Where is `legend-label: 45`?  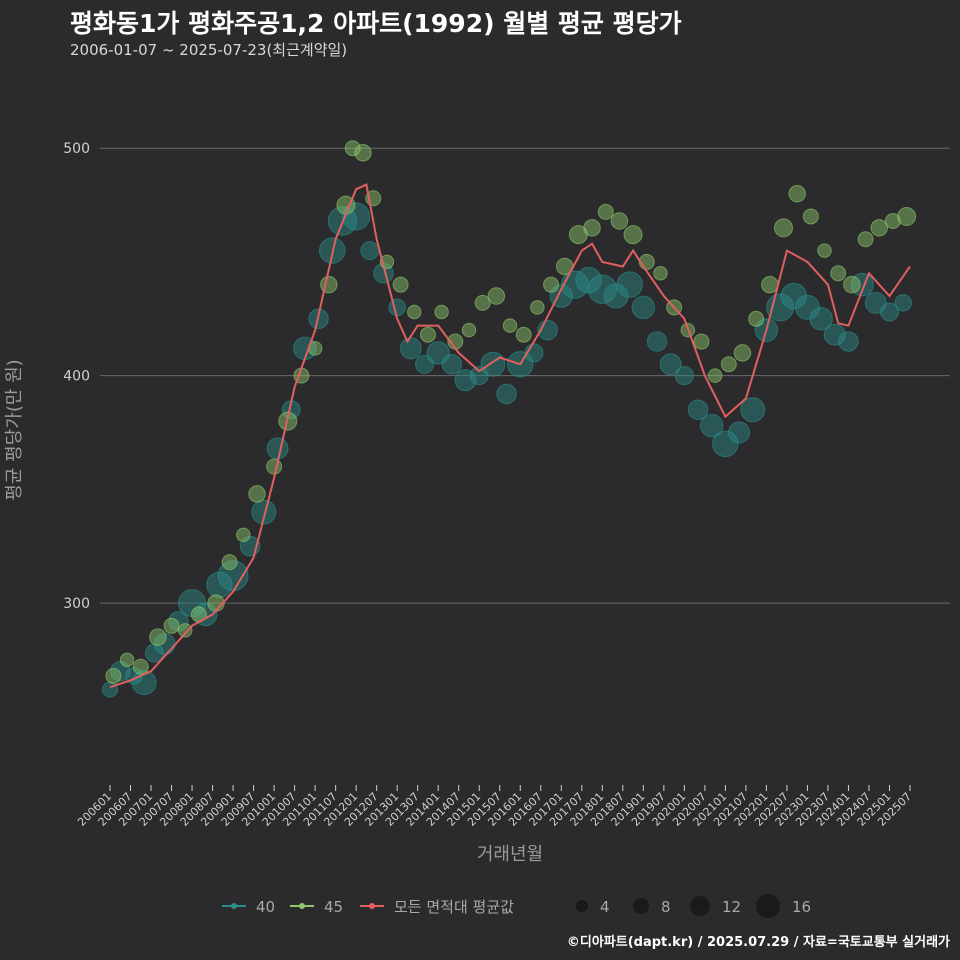 legend-label: 45 is located at coordinates (333, 907).